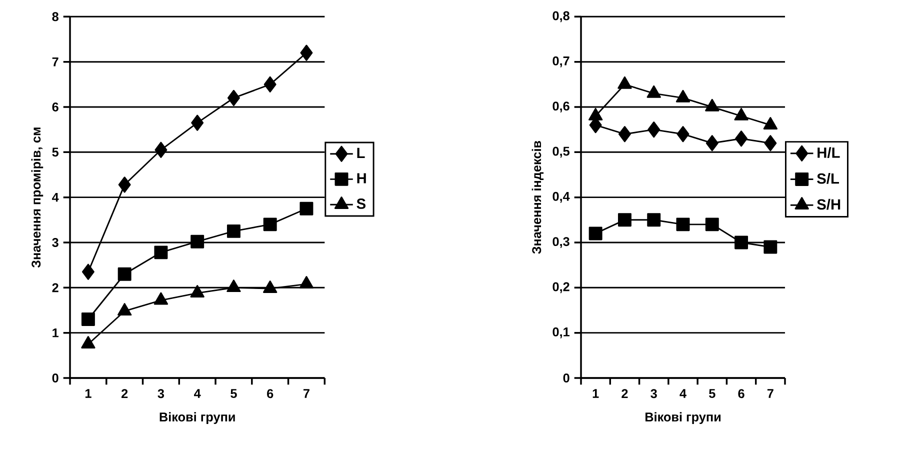  What do you see at coordinates (55, 17) in the screenshot?
I see `y-tick-label: 8` at bounding box center [55, 17].